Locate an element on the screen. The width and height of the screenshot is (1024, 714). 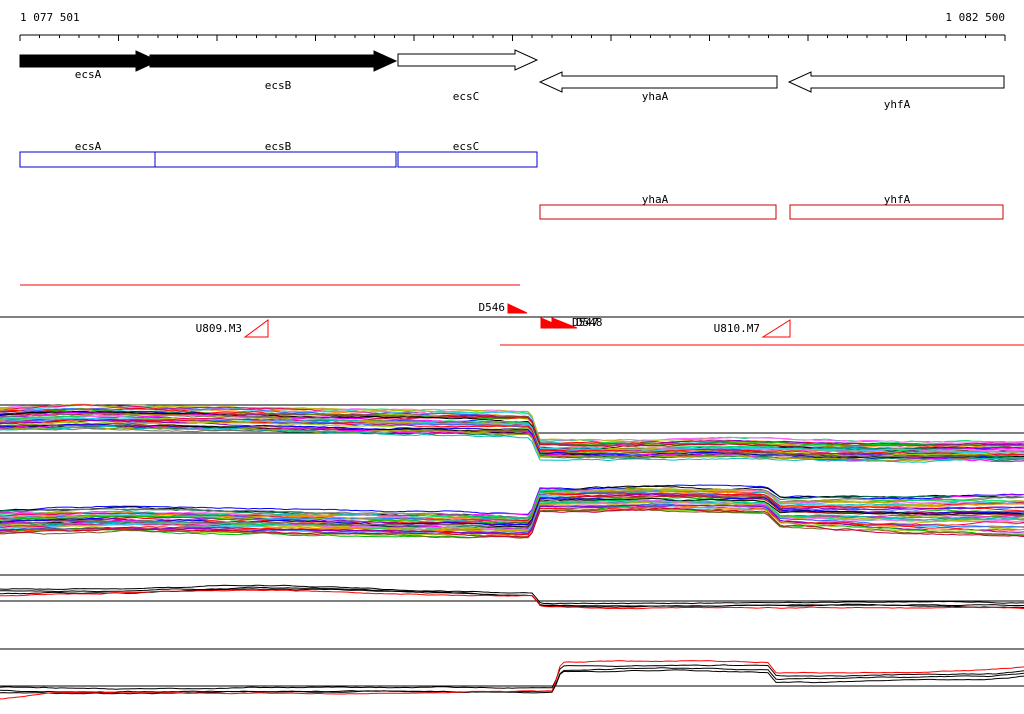
gene-arrow-ecsA is located at coordinates (89, 61).